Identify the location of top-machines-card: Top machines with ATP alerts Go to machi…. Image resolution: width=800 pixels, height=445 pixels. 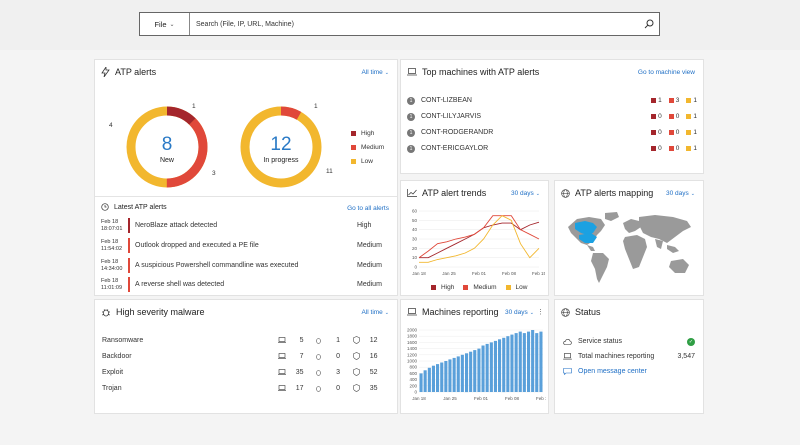
(552, 116).